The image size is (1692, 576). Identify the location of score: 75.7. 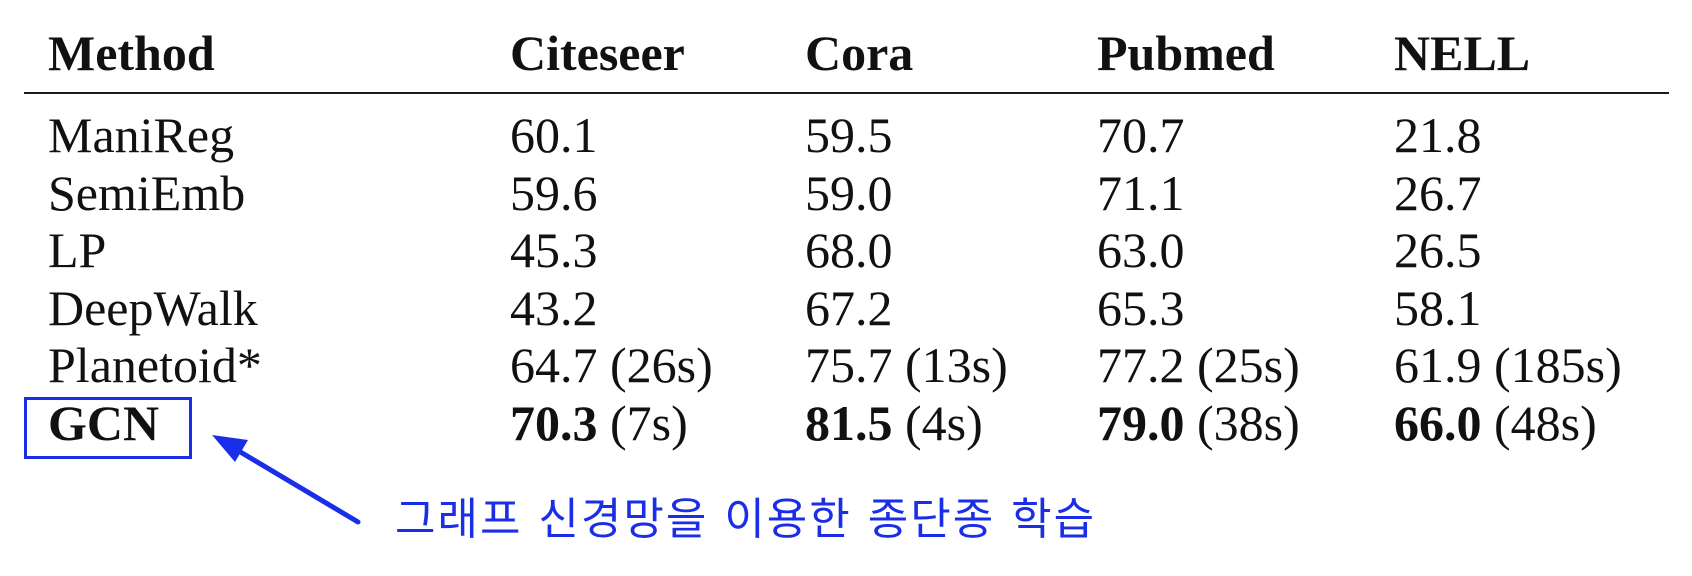
(849, 365).